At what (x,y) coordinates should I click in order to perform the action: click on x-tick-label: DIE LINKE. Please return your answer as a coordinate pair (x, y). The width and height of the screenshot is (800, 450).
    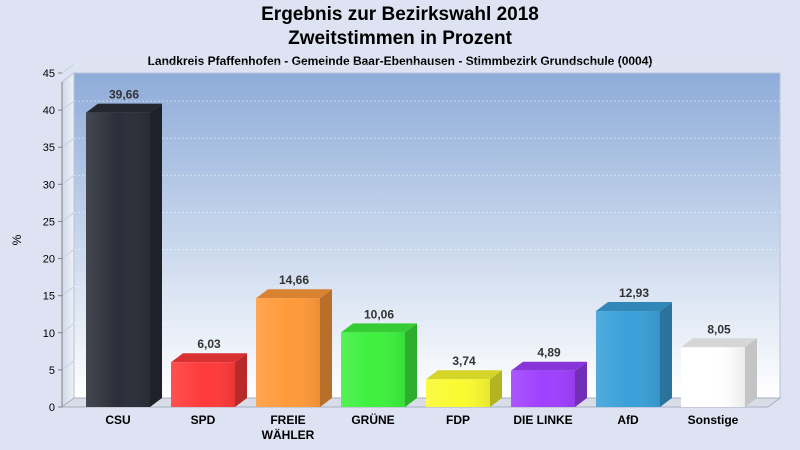
    Looking at the image, I should click on (542, 420).